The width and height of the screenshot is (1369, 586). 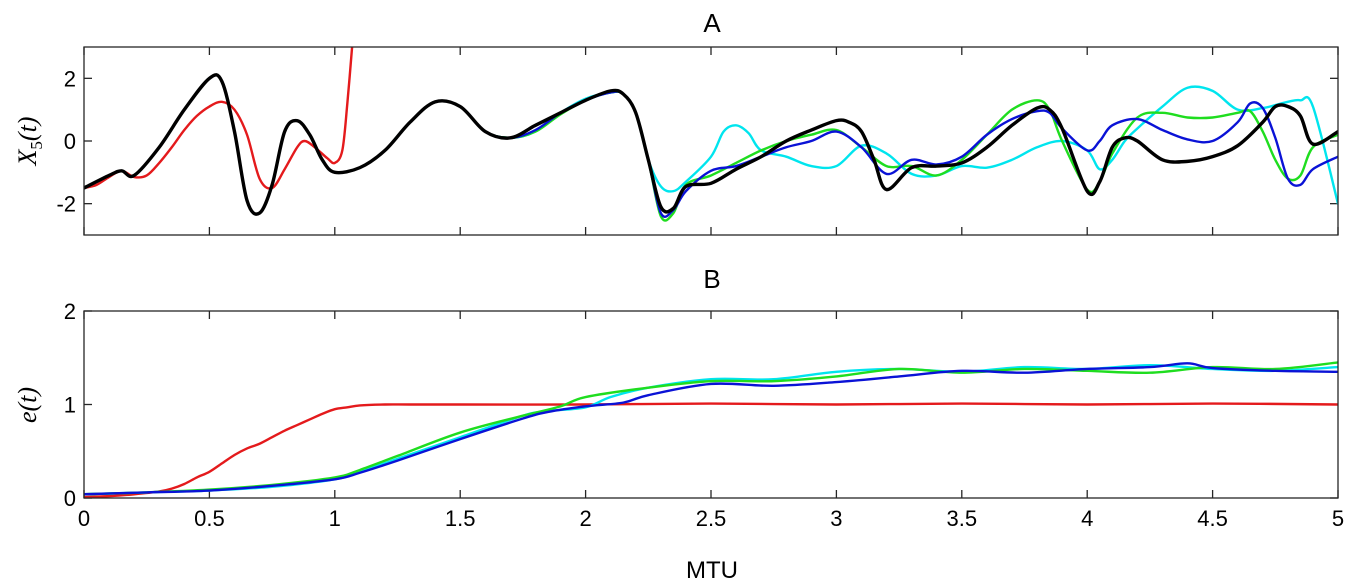 I want to click on panel-b-xtick-label: 1.5, so click(x=460, y=518).